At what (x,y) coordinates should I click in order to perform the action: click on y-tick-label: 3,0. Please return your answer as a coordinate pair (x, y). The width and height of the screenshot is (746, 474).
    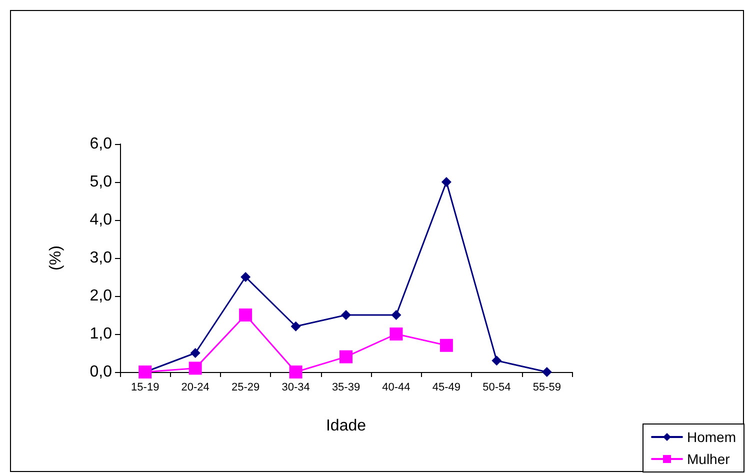
    Looking at the image, I should click on (101, 258).